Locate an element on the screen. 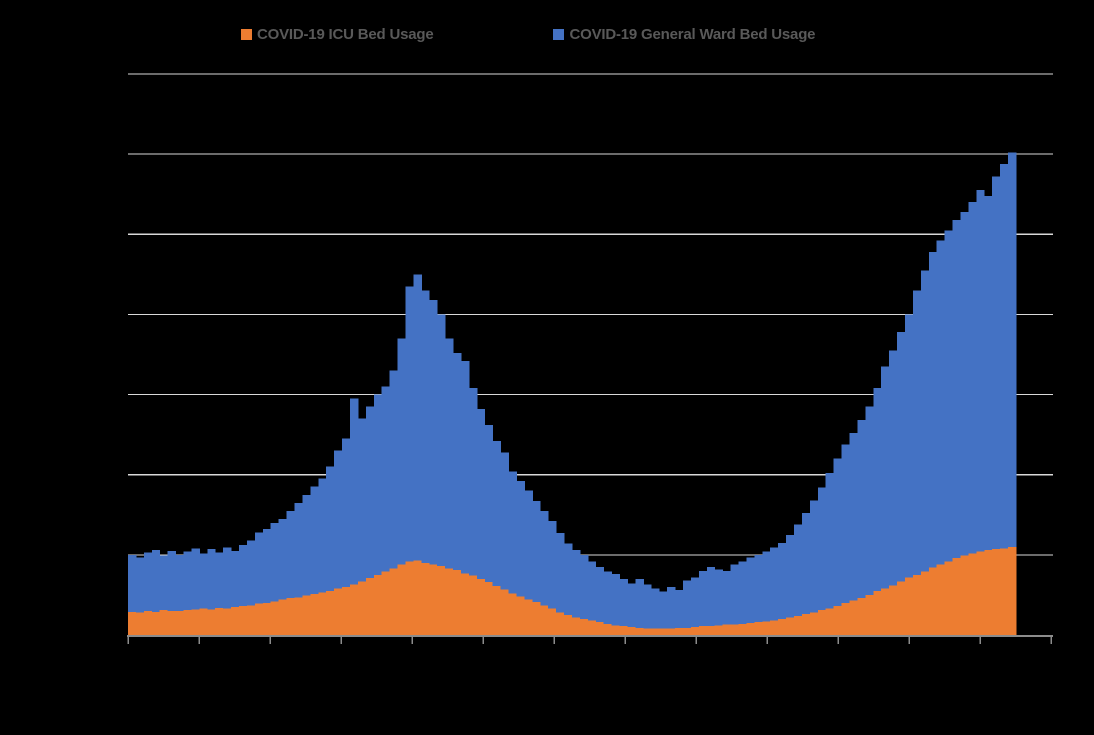 The width and height of the screenshot is (1094, 735). legend-item-general-ward: COVID-19 General Ward Bed Usage is located at coordinates (684, 34).